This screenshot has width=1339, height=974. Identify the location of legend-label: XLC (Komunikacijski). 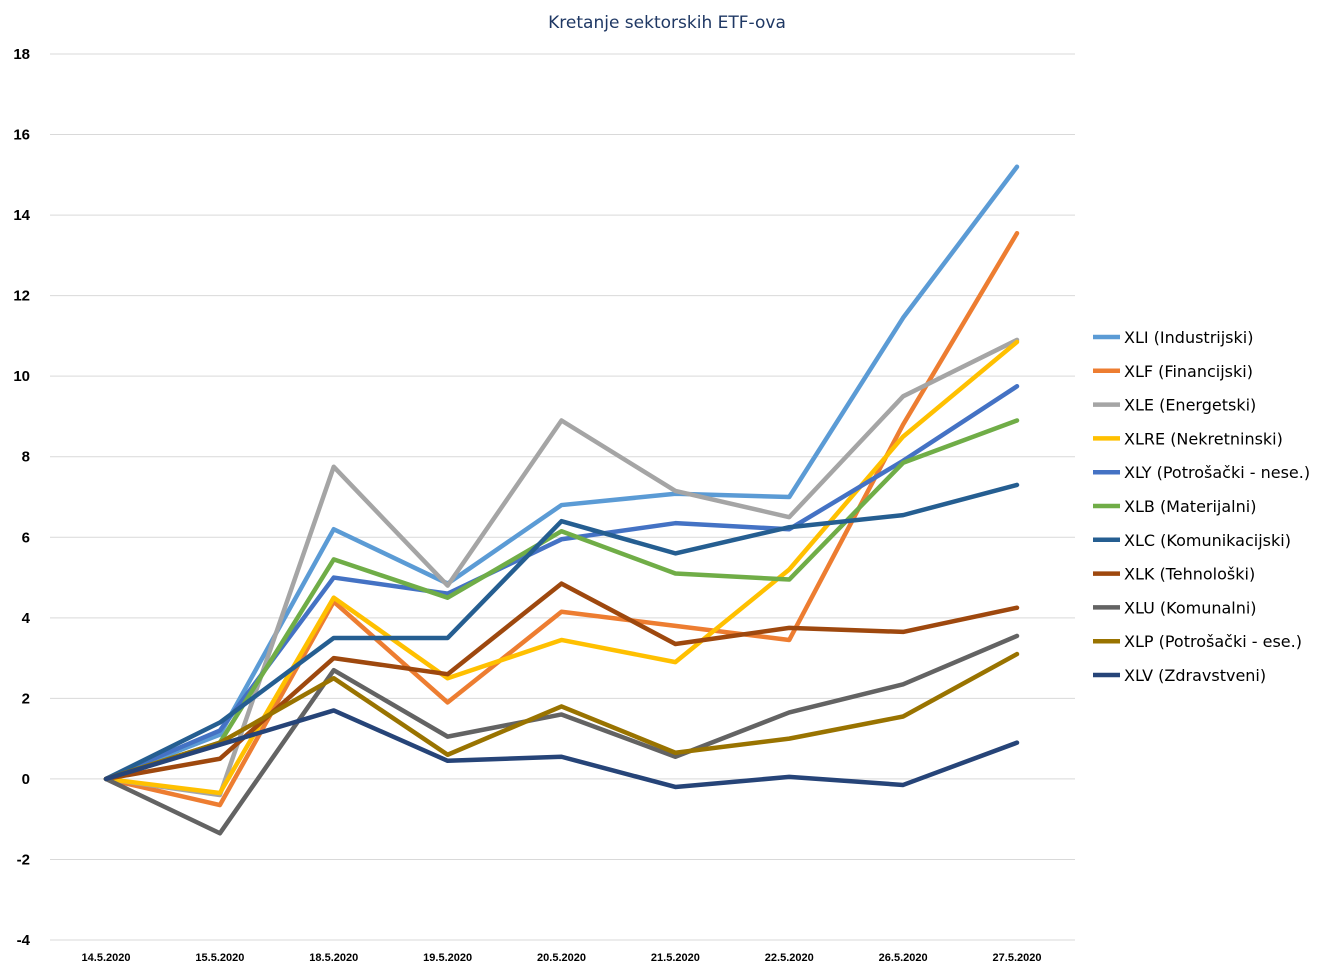
(1207, 540).